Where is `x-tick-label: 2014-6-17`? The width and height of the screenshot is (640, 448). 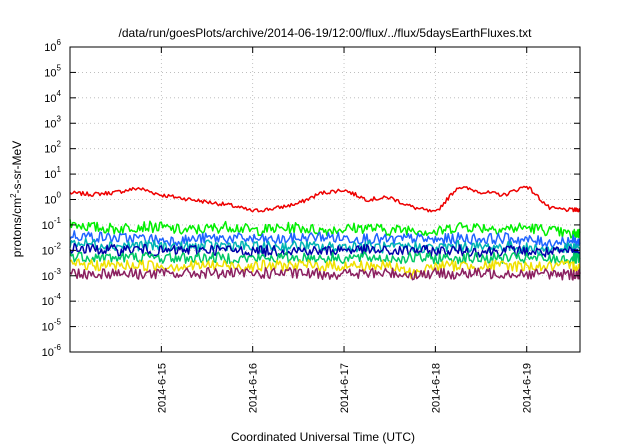
x-tick-label: 2014-6-17 is located at coordinates (345, 388).